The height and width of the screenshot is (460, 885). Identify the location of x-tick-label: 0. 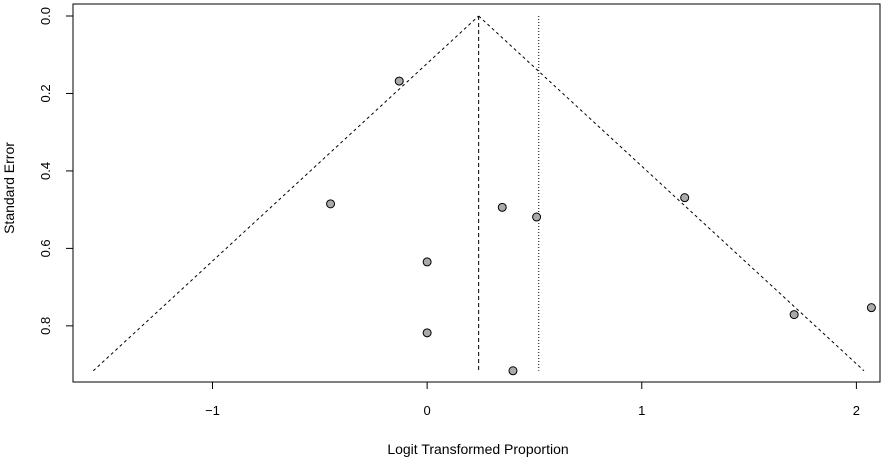
(427, 410).